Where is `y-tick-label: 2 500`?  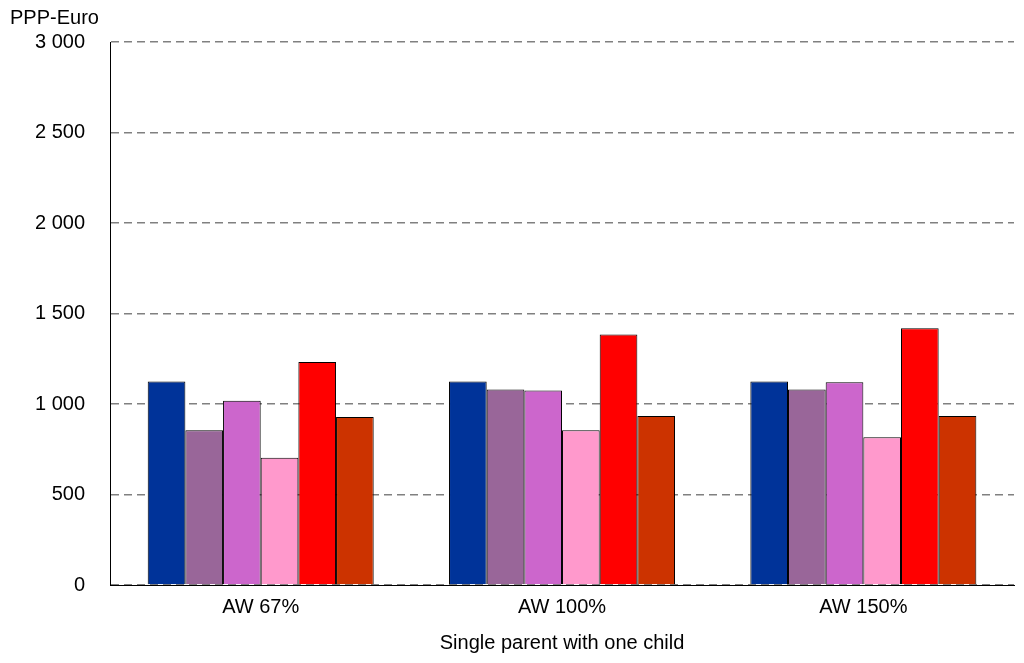
y-tick-label: 2 500 is located at coordinates (60, 131).